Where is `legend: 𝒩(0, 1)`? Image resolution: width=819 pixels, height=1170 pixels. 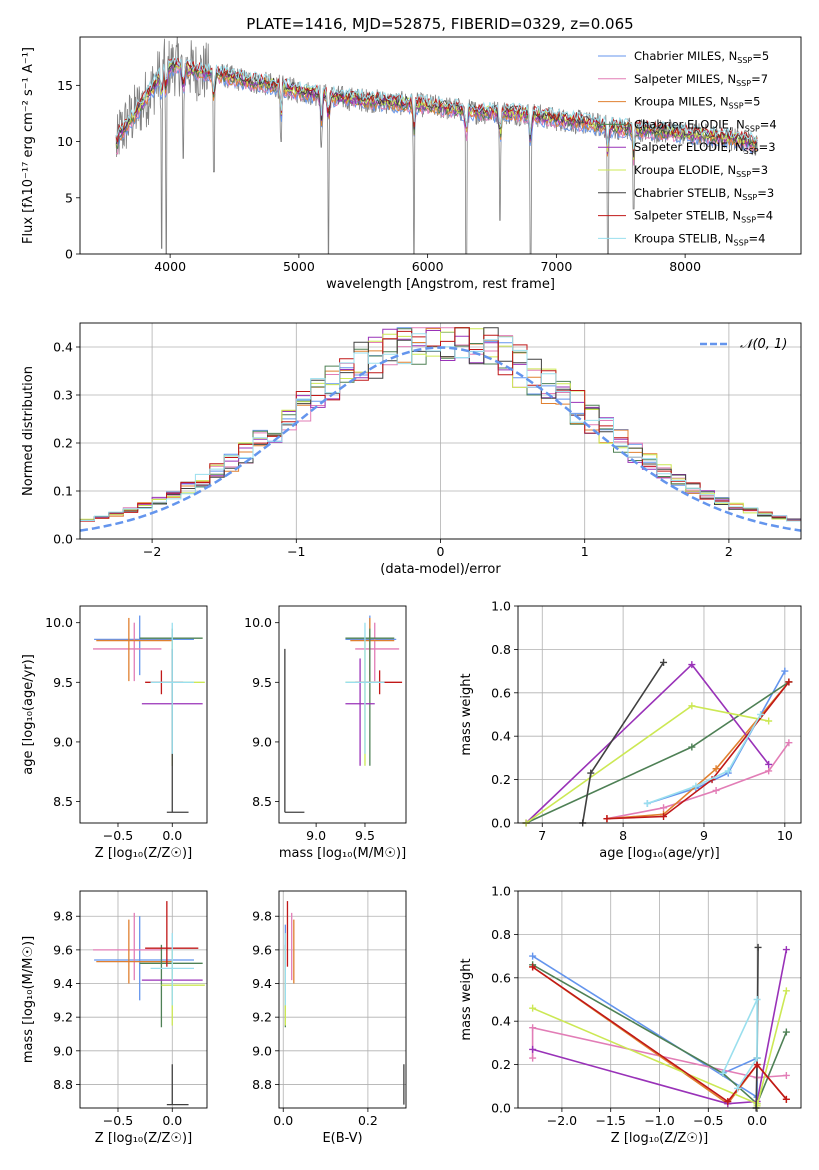 legend: 𝒩(0, 1) is located at coordinates (743, 344).